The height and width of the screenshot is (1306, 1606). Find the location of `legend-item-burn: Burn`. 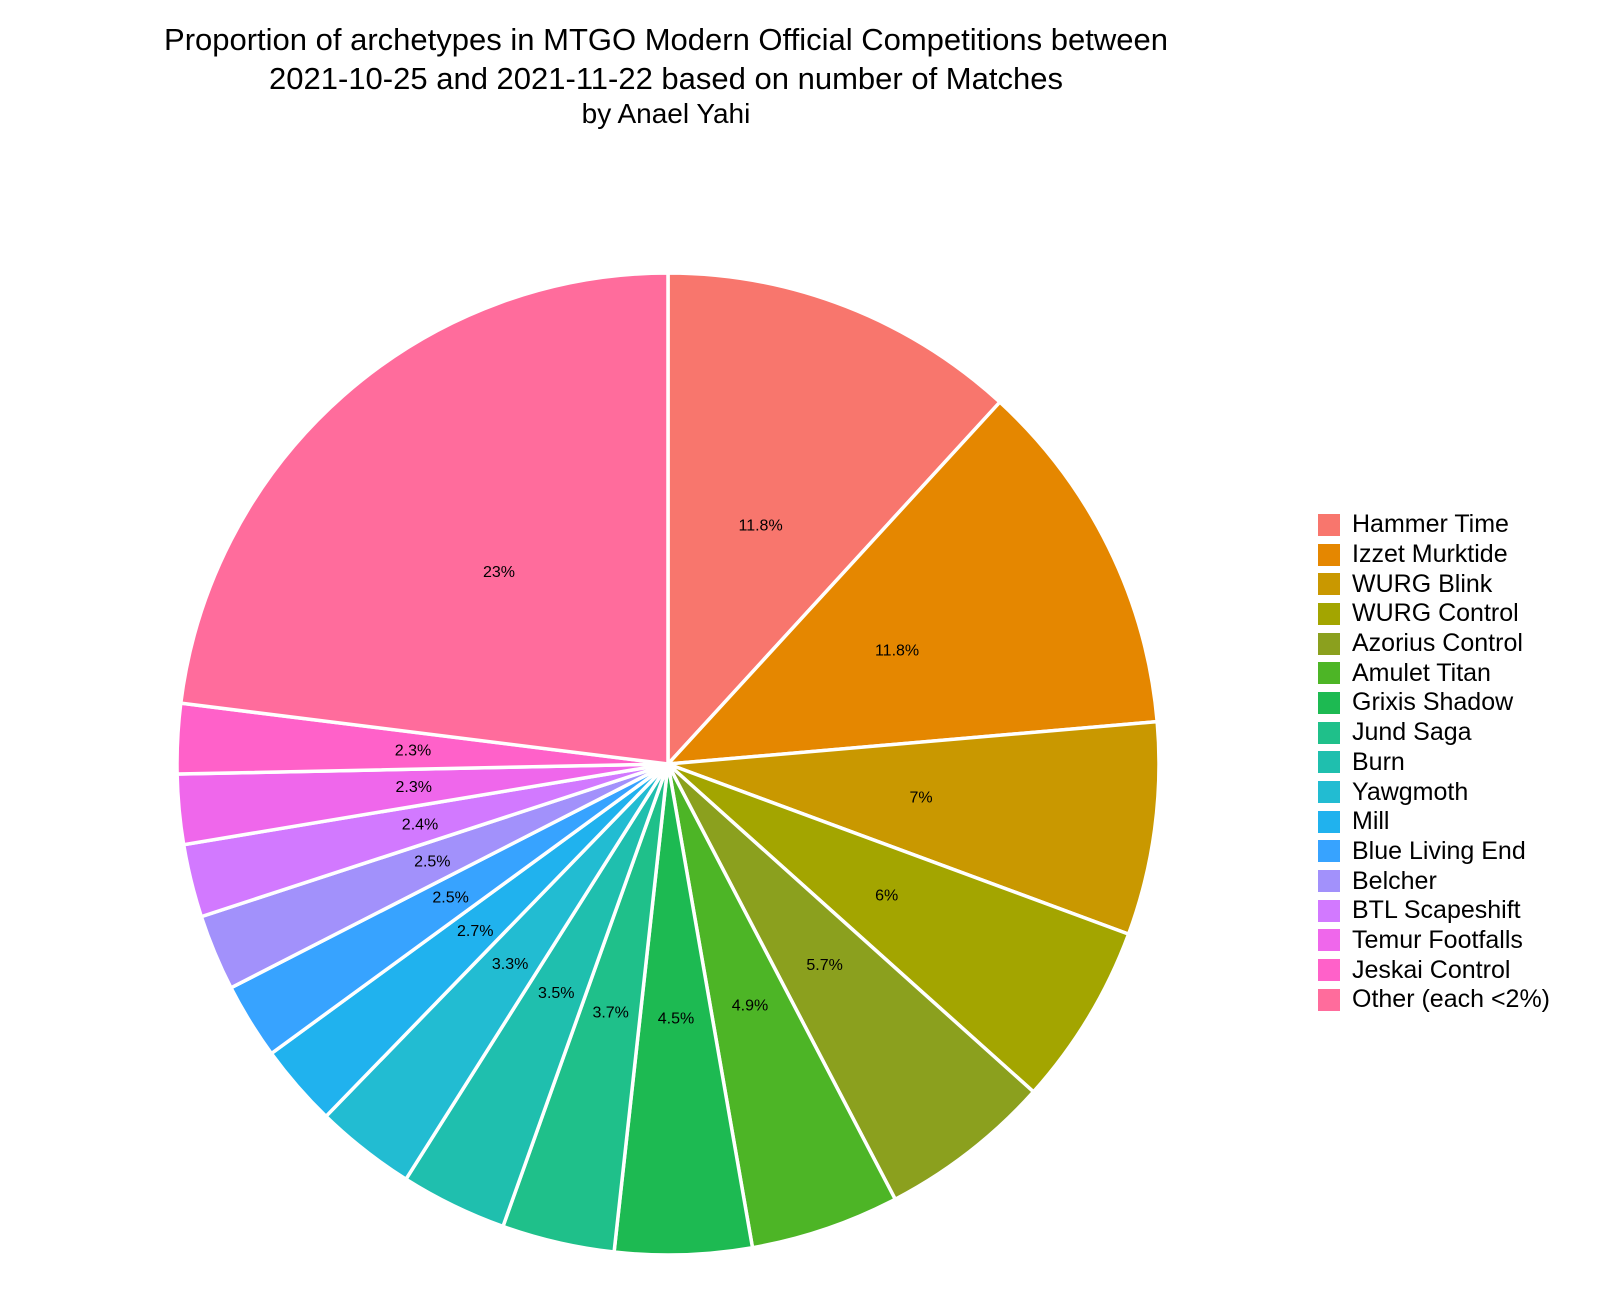

legend-item-burn: Burn is located at coordinates (1434, 763).